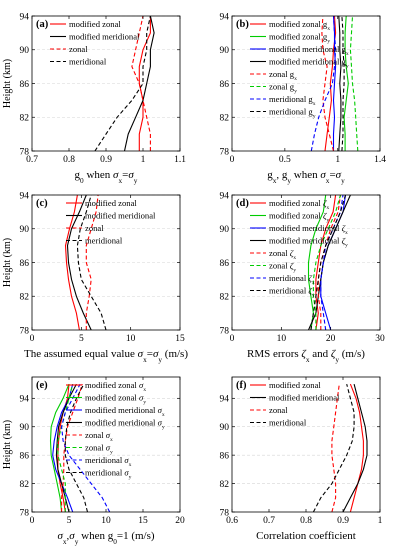 Image resolution: width=408 pixels, height=550 pixels. I want to click on panel-label: (c), so click(42, 203).